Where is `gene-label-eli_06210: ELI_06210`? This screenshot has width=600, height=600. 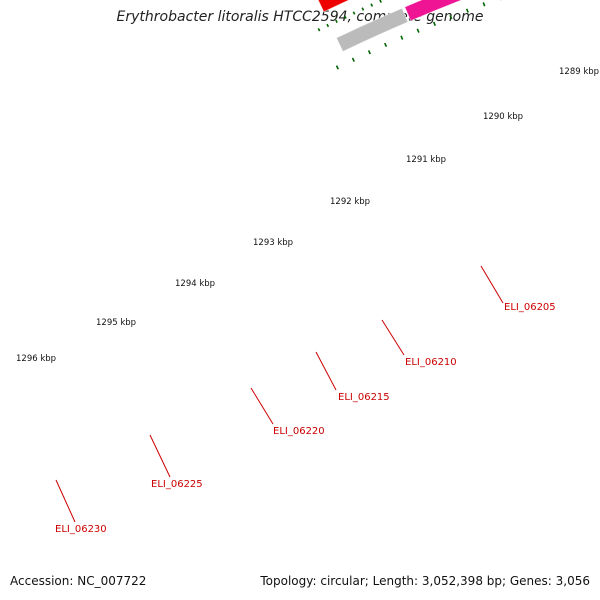 gene-label-eli_06210: ELI_06210 is located at coordinates (431, 362).